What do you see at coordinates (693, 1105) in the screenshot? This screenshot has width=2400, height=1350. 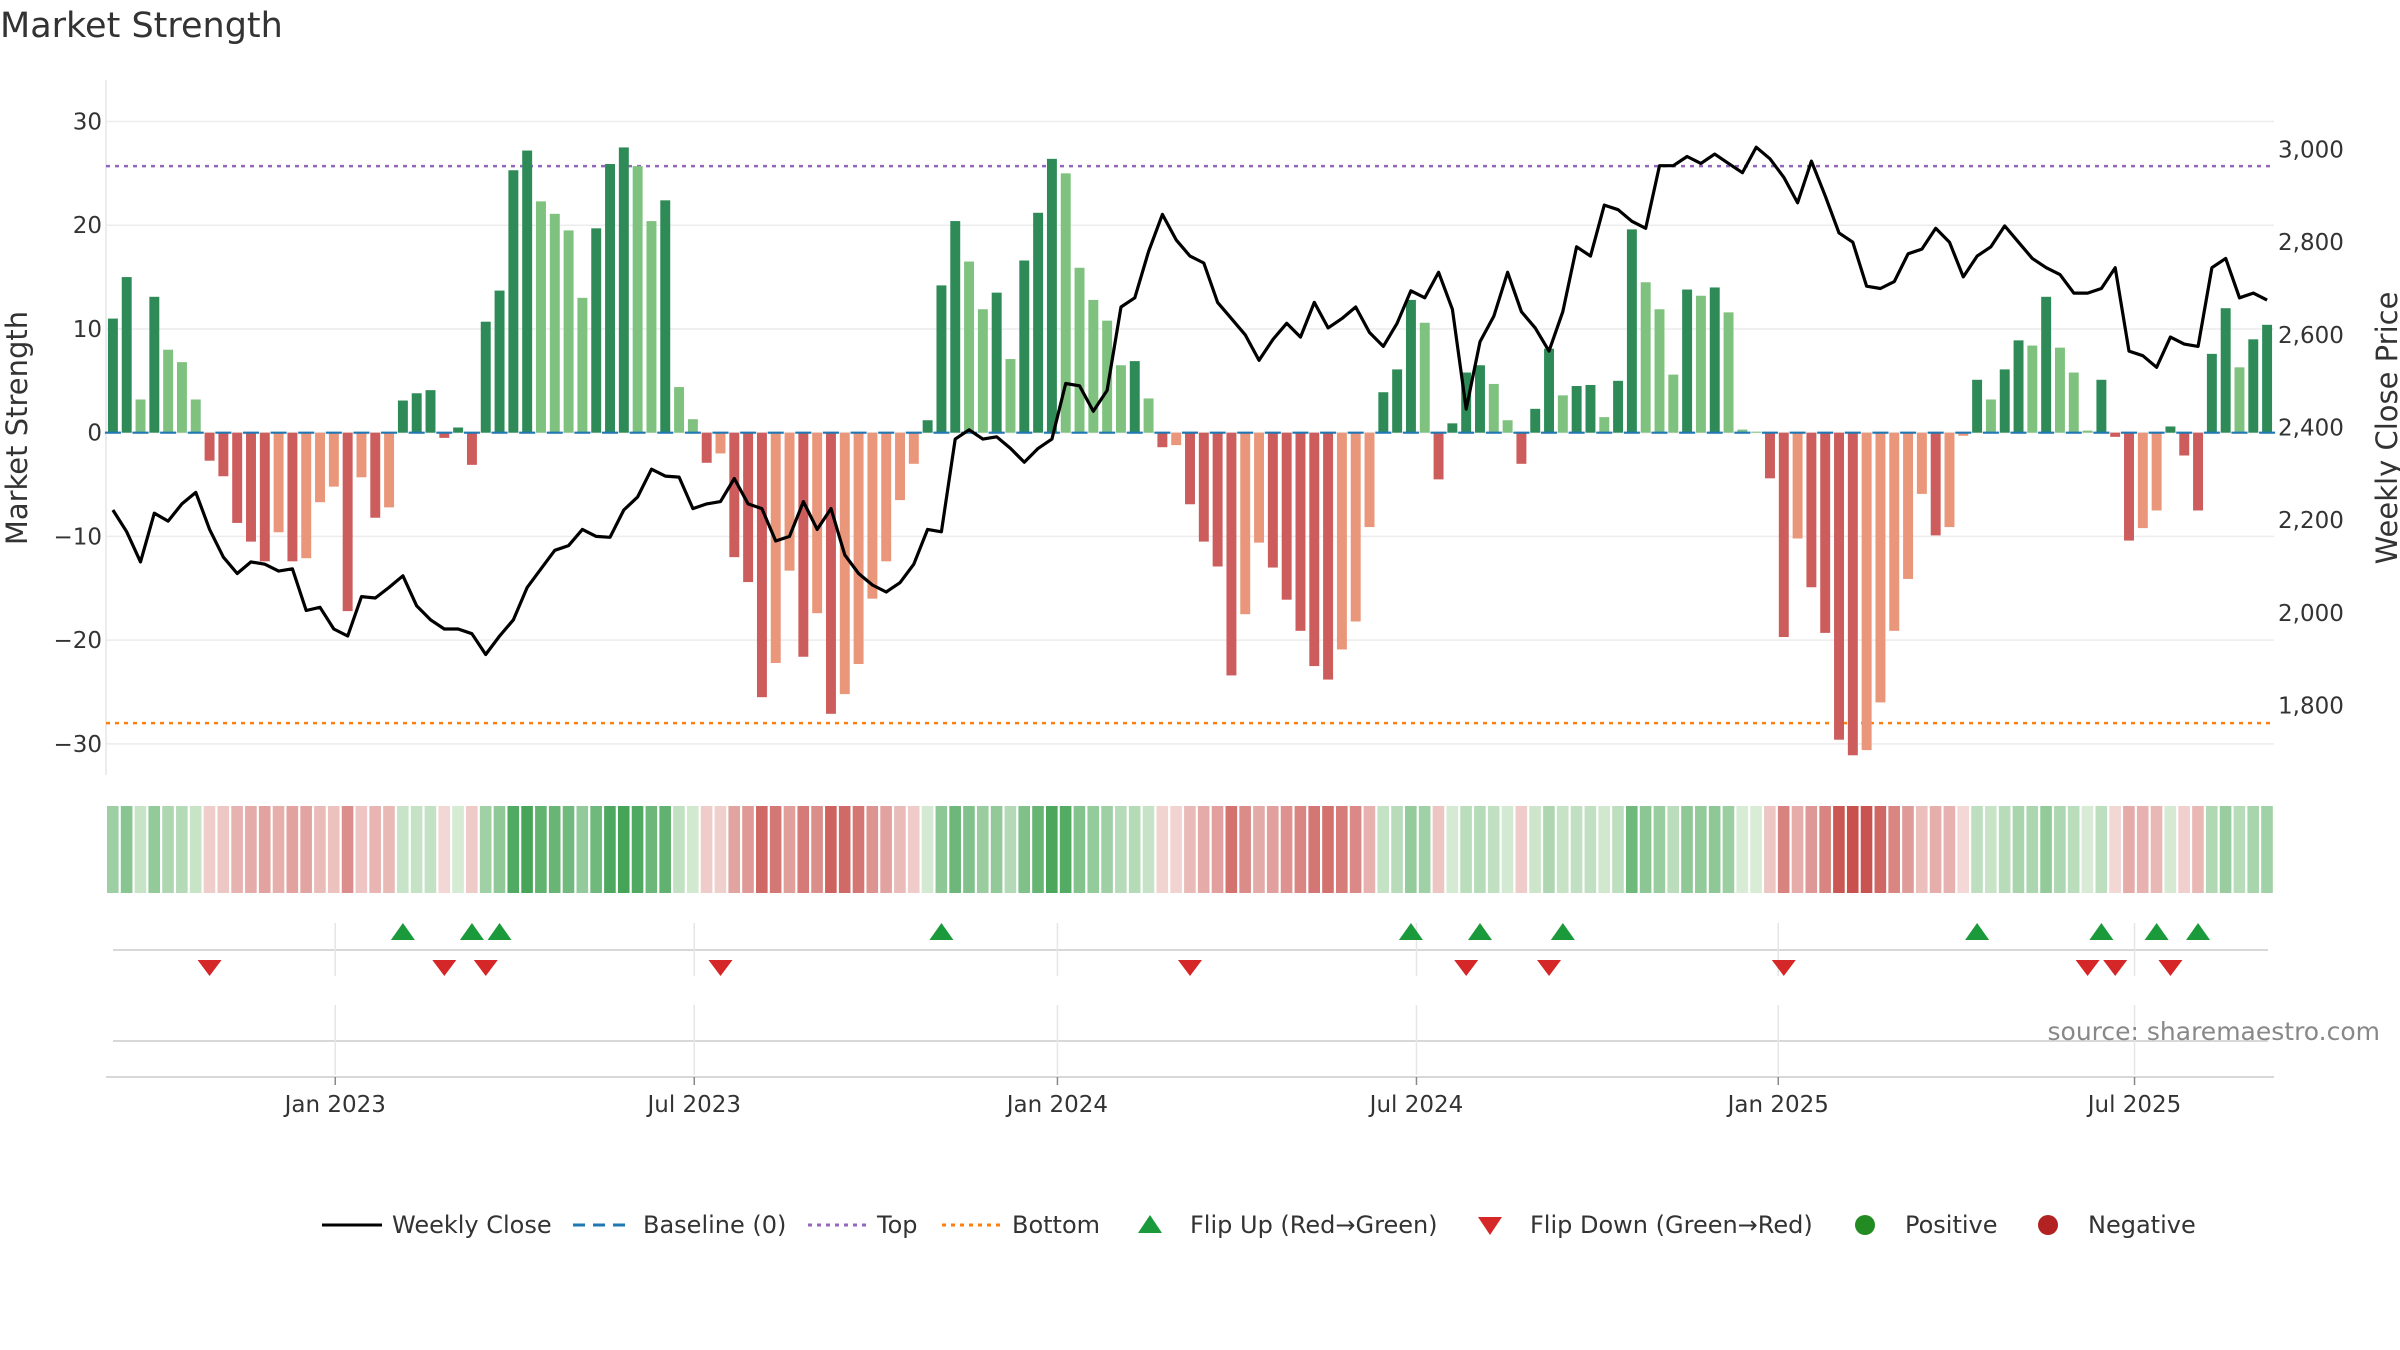 I see `x-tick-label: Jul 2023` at bounding box center [693, 1105].